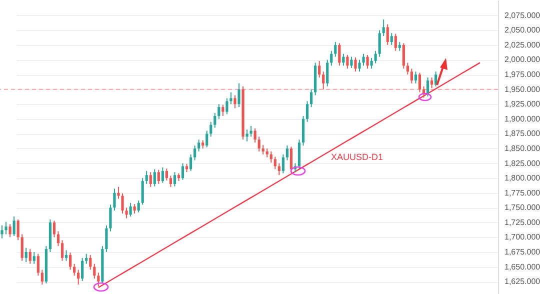 The image size is (554, 294). Describe the element at coordinates (522, 45) in the screenshot. I see `y-tick-label: 2,025.000` at that location.